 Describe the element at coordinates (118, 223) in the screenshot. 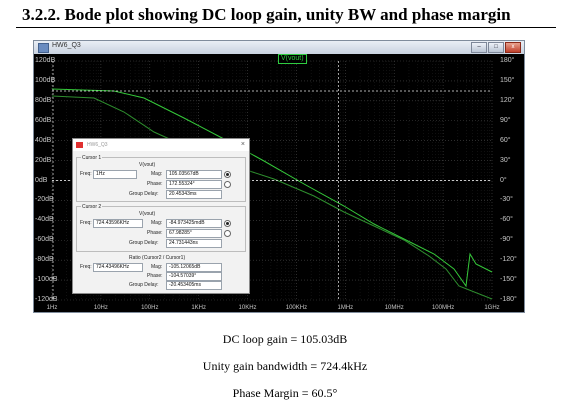

I see `cursor2-freq-field: 724.43596KHz` at that location.